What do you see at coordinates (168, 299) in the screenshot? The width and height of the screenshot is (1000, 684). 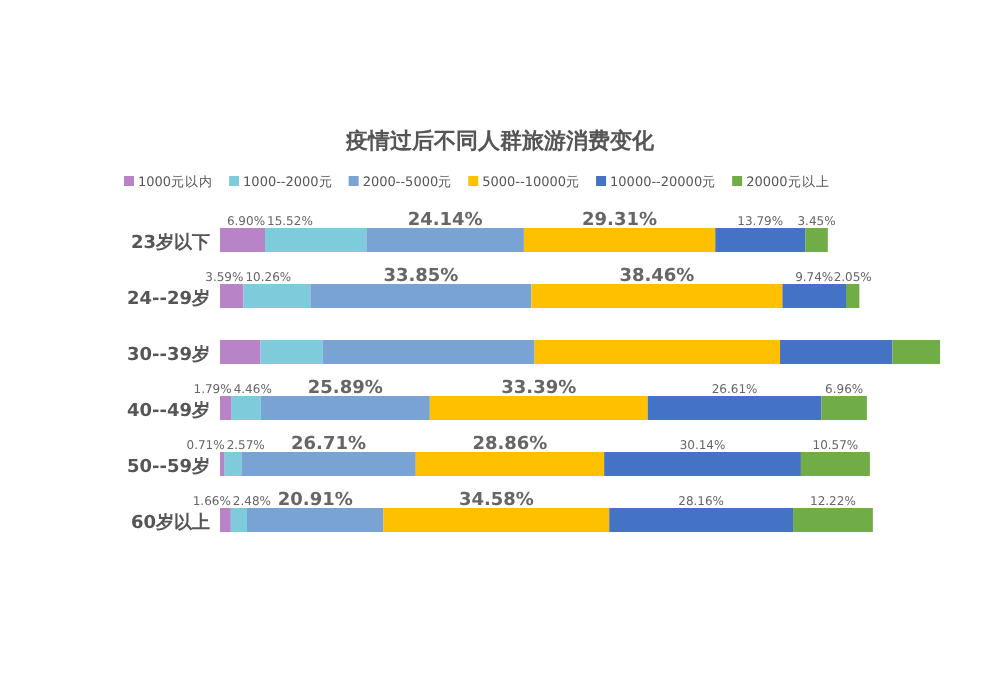 I see `y-tick-label: 24--29岁` at bounding box center [168, 299].